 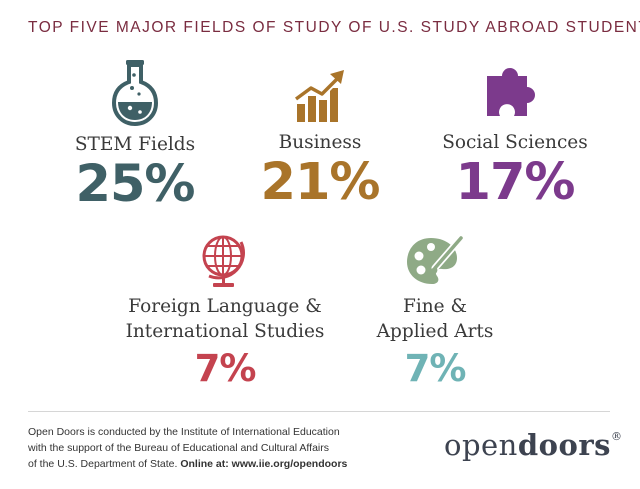 I want to click on field-social-sciences: Social Sciences 17%, so click(x=515, y=139).